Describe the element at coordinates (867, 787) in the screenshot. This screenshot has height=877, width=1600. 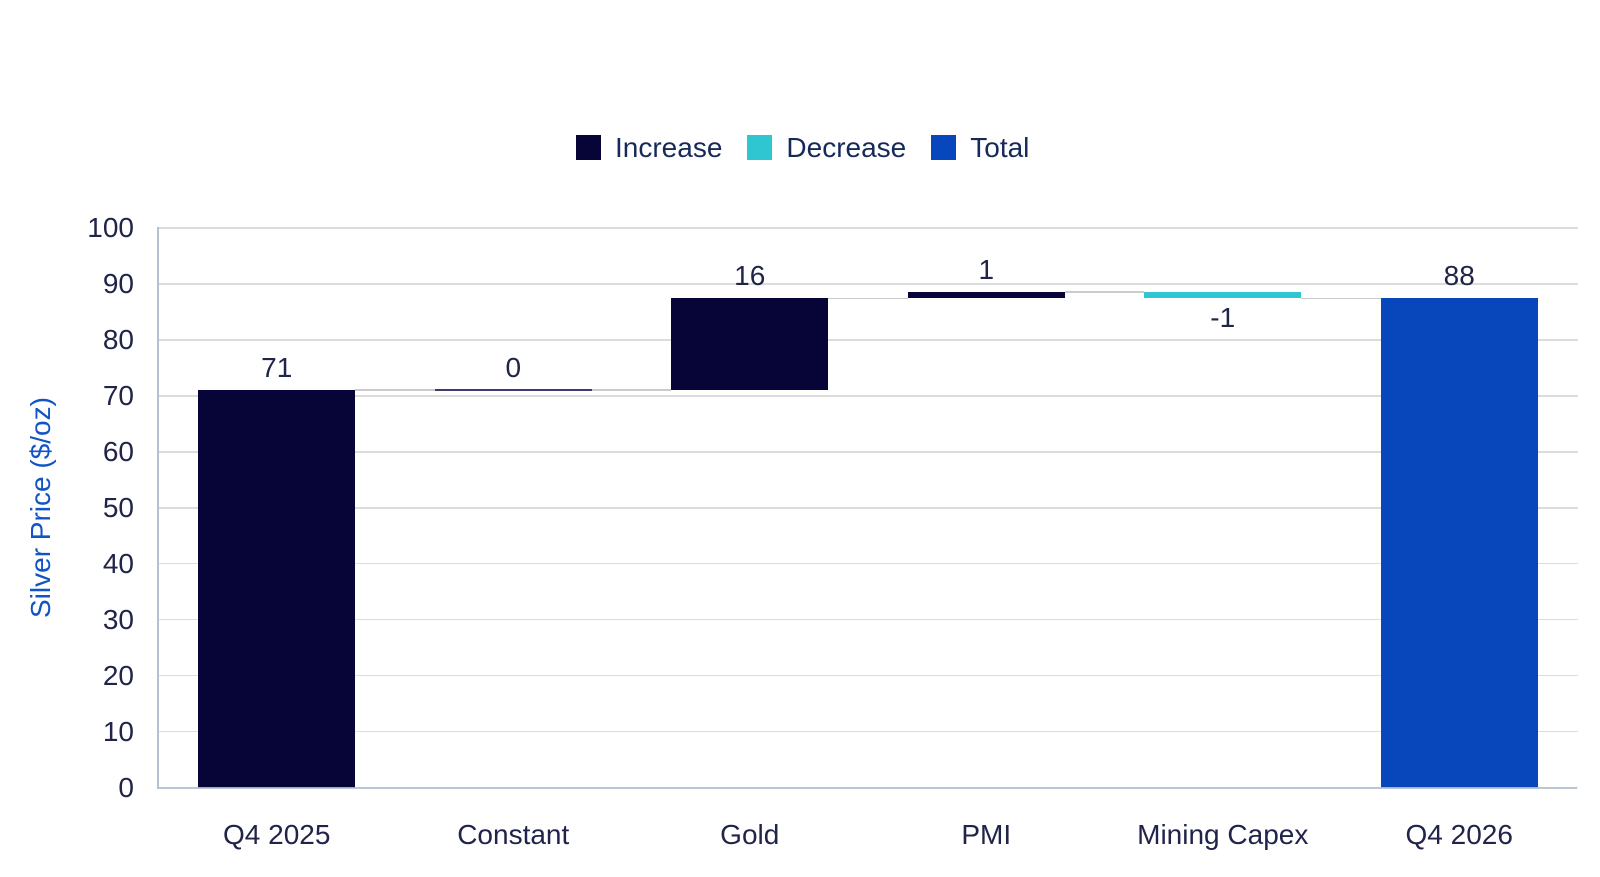
I see `x-axis-line` at that location.